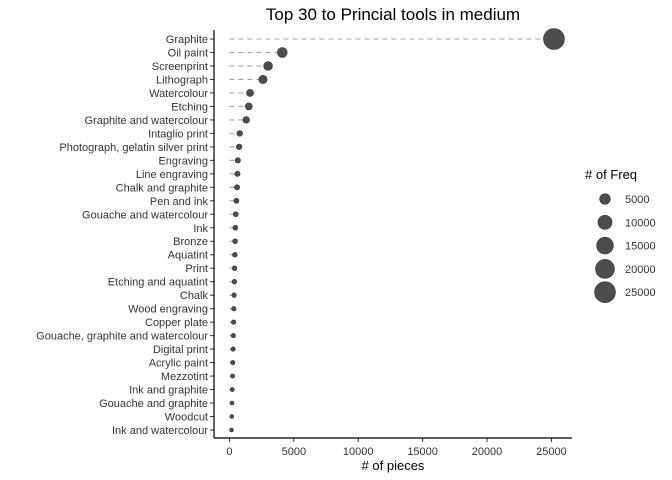 The width and height of the screenshot is (672, 480). Describe the element at coordinates (640, 293) in the screenshot. I see `legend-label: 25000` at that location.